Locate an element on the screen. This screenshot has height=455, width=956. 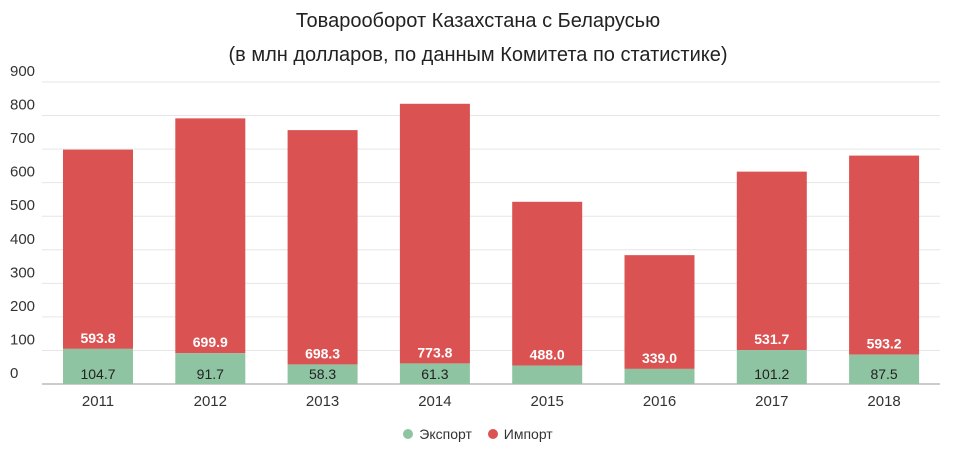
legend-item-export: Экспорт is located at coordinates (437, 434).